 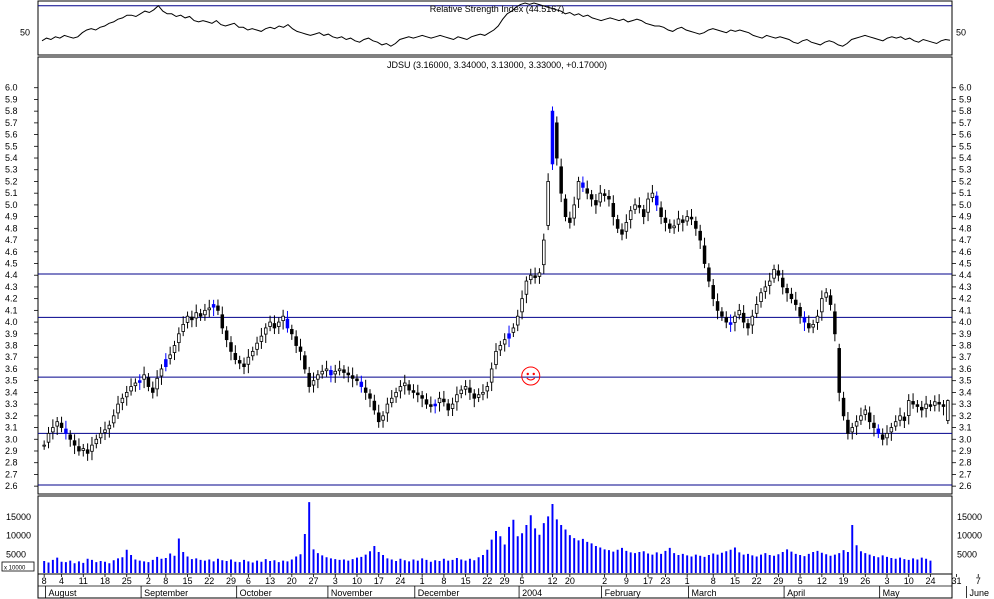 I want to click on month-label: April, so click(x=796, y=593).